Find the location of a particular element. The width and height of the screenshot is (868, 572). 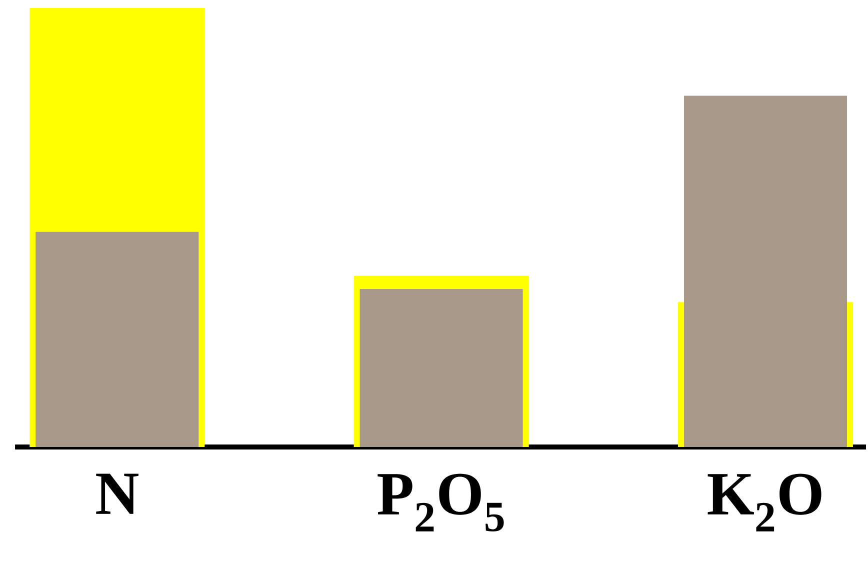

x-tick-label: P$_{2}$O$_{5}$ is located at coordinates (441, 503).